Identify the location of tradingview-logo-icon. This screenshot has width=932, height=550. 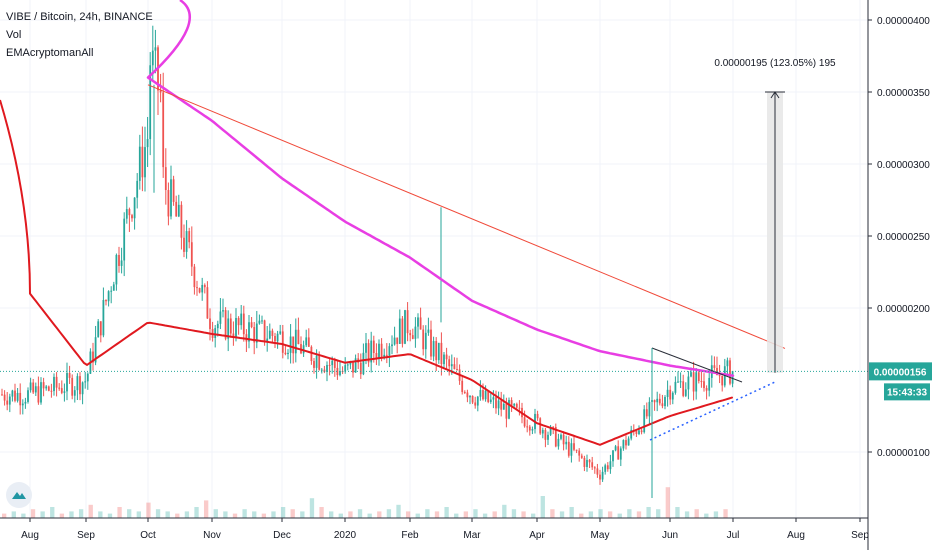
(19, 495).